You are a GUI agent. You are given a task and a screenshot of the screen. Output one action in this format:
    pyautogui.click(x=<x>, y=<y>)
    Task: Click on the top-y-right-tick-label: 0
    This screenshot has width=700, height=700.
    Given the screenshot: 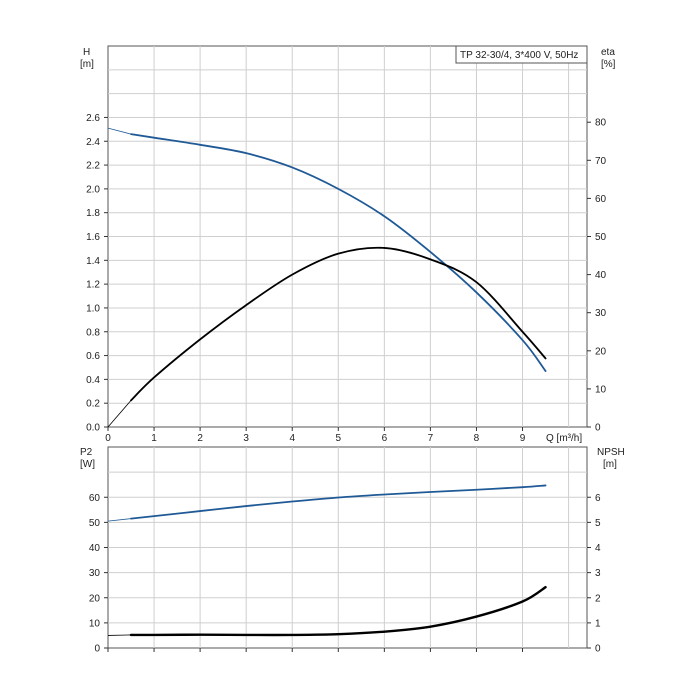 What is the action you would take?
    pyautogui.click(x=598, y=428)
    